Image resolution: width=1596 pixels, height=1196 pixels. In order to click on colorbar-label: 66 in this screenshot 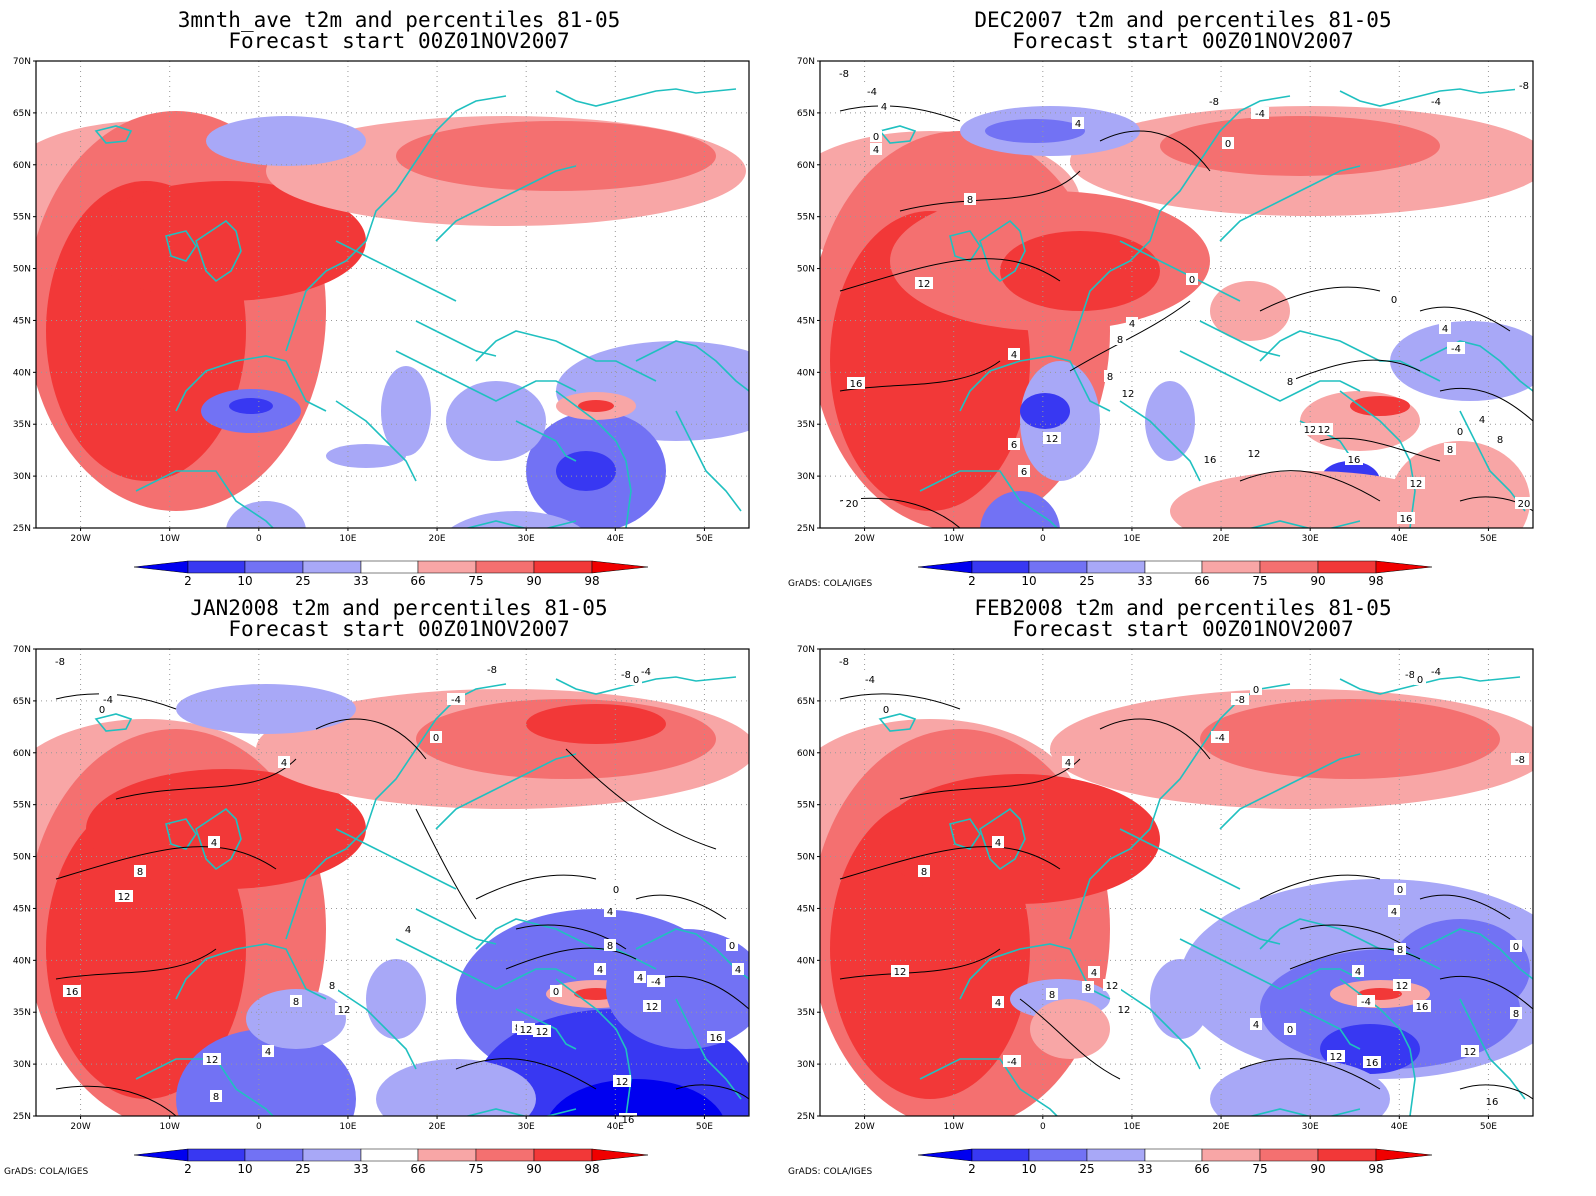, I will do `click(417, 581)`.